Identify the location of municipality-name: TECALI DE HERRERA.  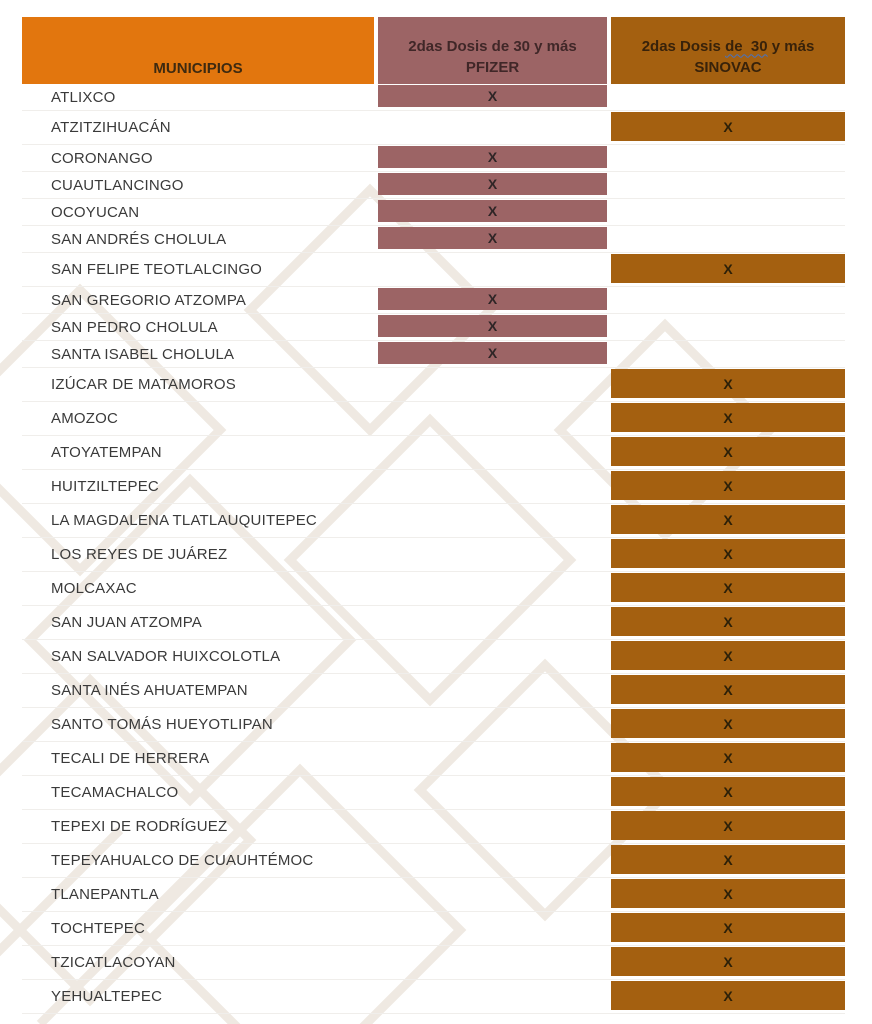
(130, 758).